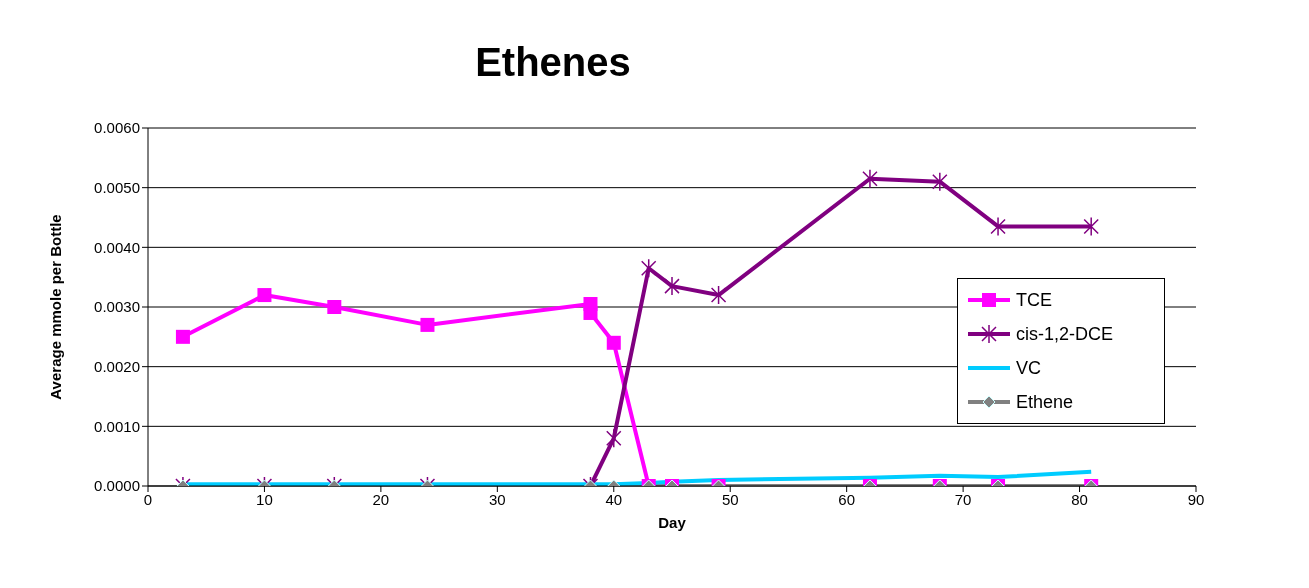 The height and width of the screenshot is (588, 1309). What do you see at coordinates (1079, 499) in the screenshot?
I see `x-tick-label: 80` at bounding box center [1079, 499].